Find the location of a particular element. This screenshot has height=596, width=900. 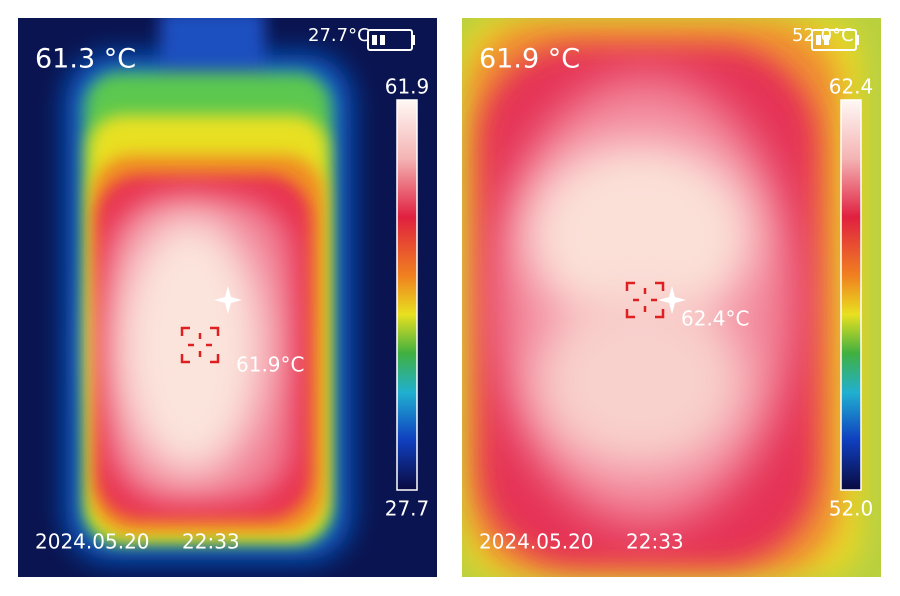

corner-temp: 27.7°C is located at coordinates (339, 35).